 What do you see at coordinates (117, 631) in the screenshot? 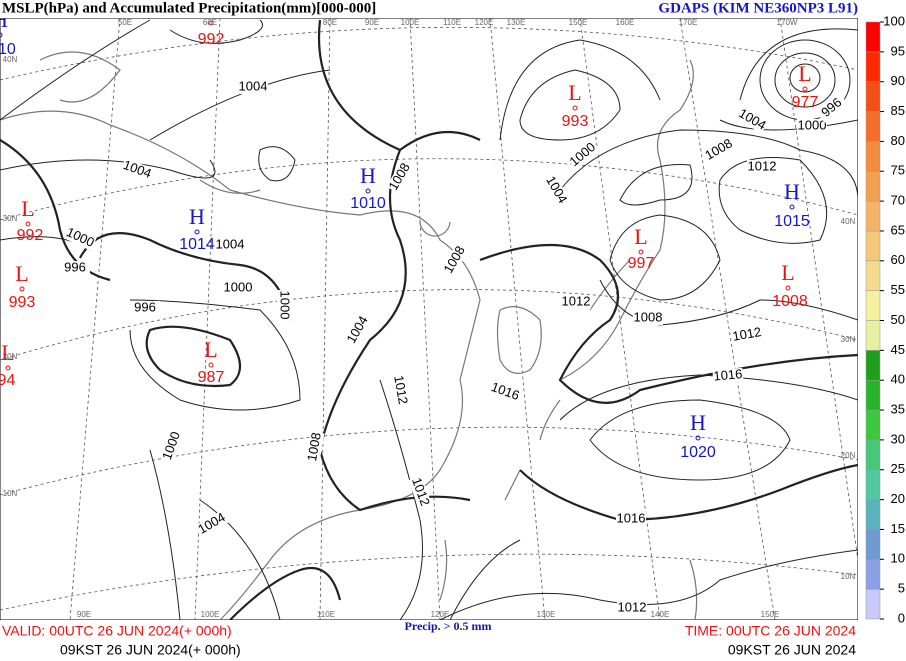
I see `valid-utc: VALID: 00UTC 26 JUN 2024(+ 000h)` at bounding box center [117, 631].